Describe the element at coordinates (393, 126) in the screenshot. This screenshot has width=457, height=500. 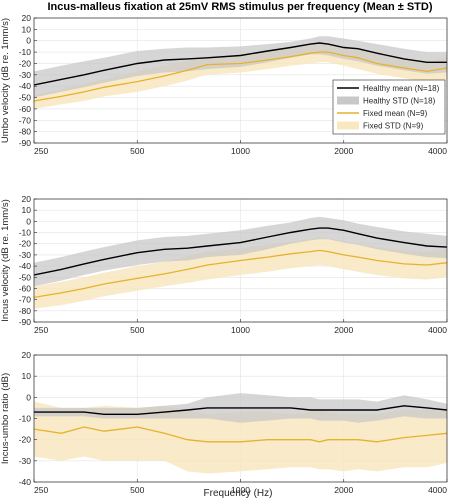
I see `legend-label: Fixed STD (N=9)` at that location.